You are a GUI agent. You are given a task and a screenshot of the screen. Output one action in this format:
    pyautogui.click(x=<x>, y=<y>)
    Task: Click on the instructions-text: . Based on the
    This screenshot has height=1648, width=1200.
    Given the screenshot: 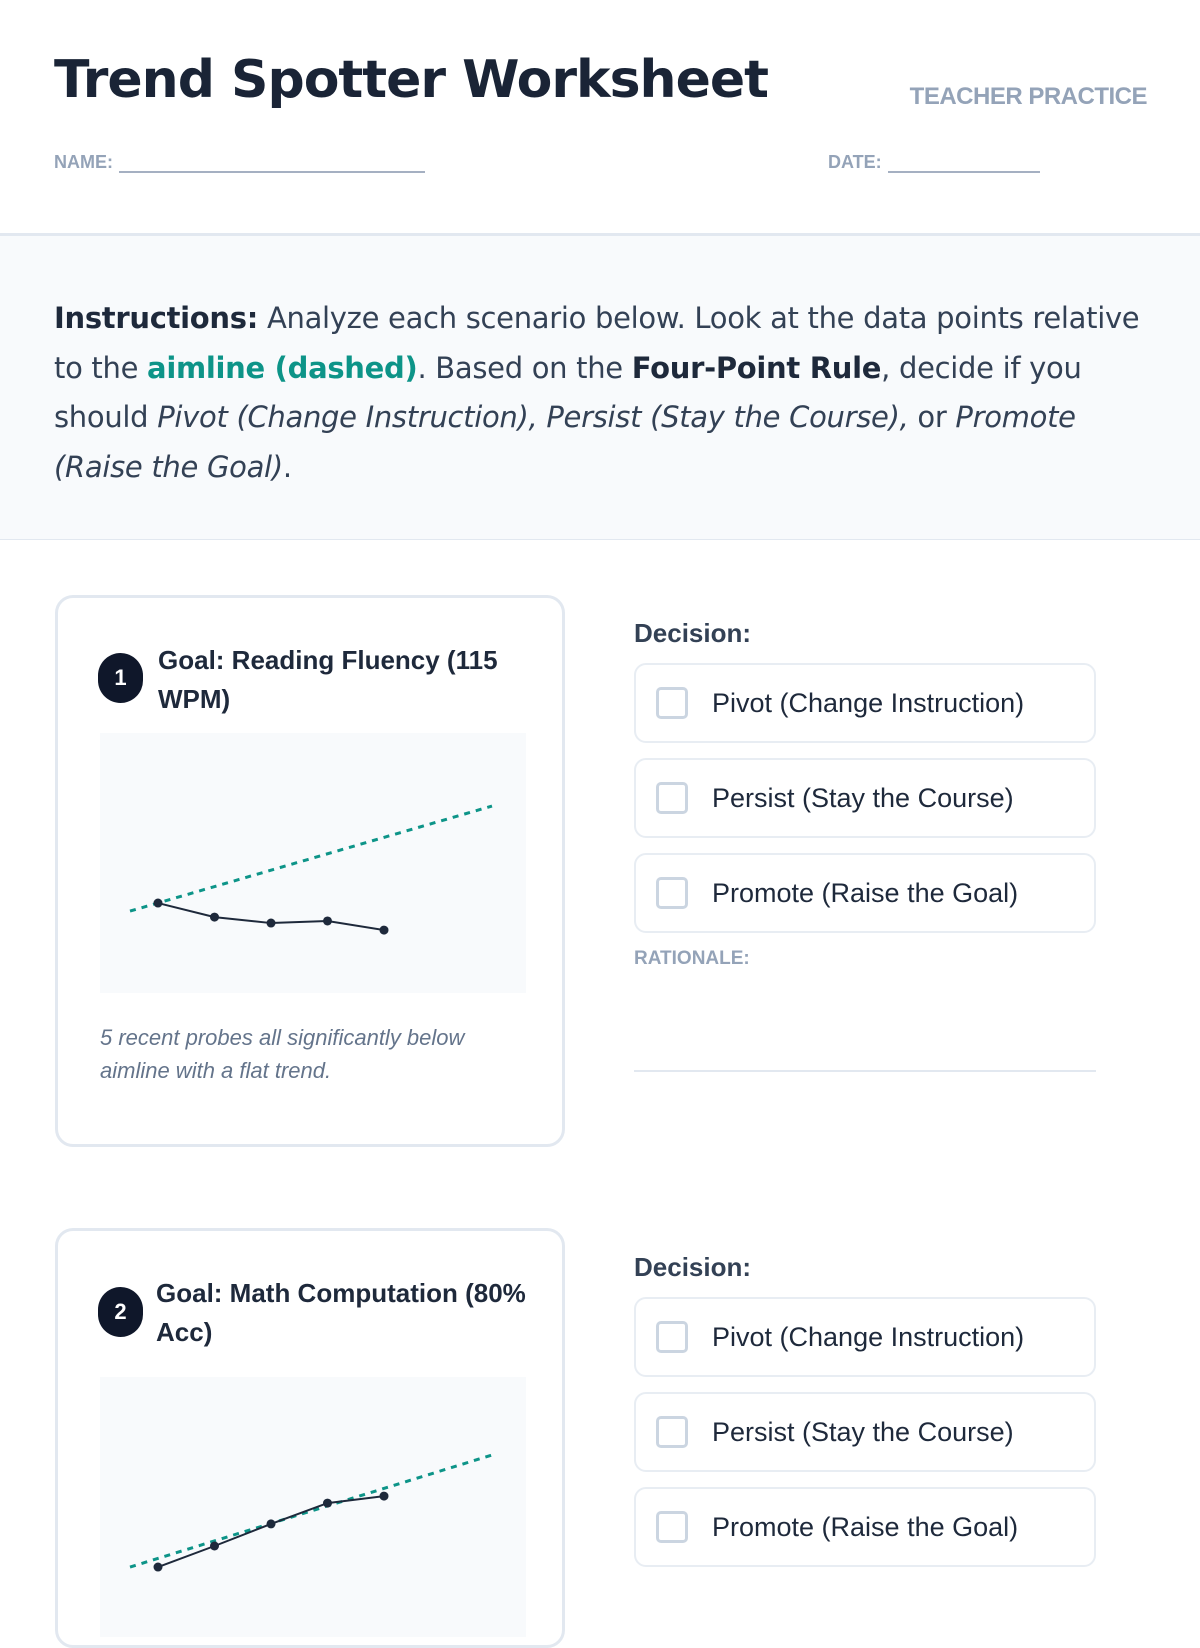 What is the action you would take?
    pyautogui.click(x=524, y=367)
    